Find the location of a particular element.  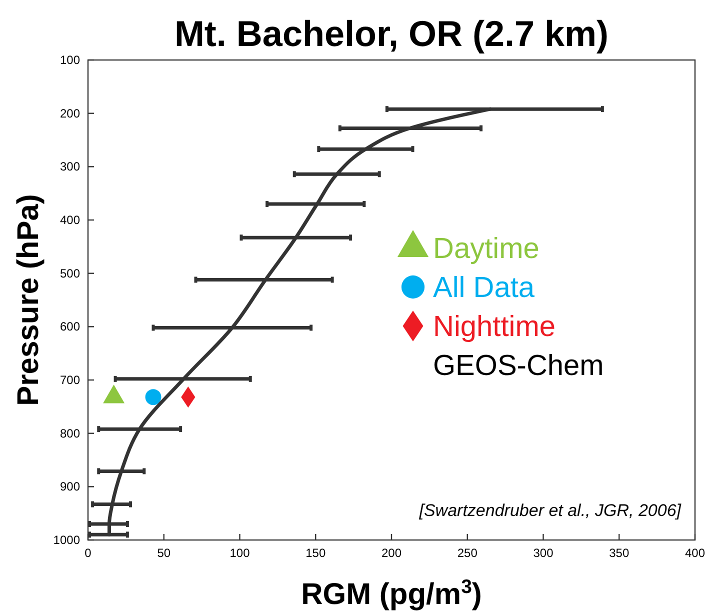

y-tick-label: 800 is located at coordinates (70, 433).